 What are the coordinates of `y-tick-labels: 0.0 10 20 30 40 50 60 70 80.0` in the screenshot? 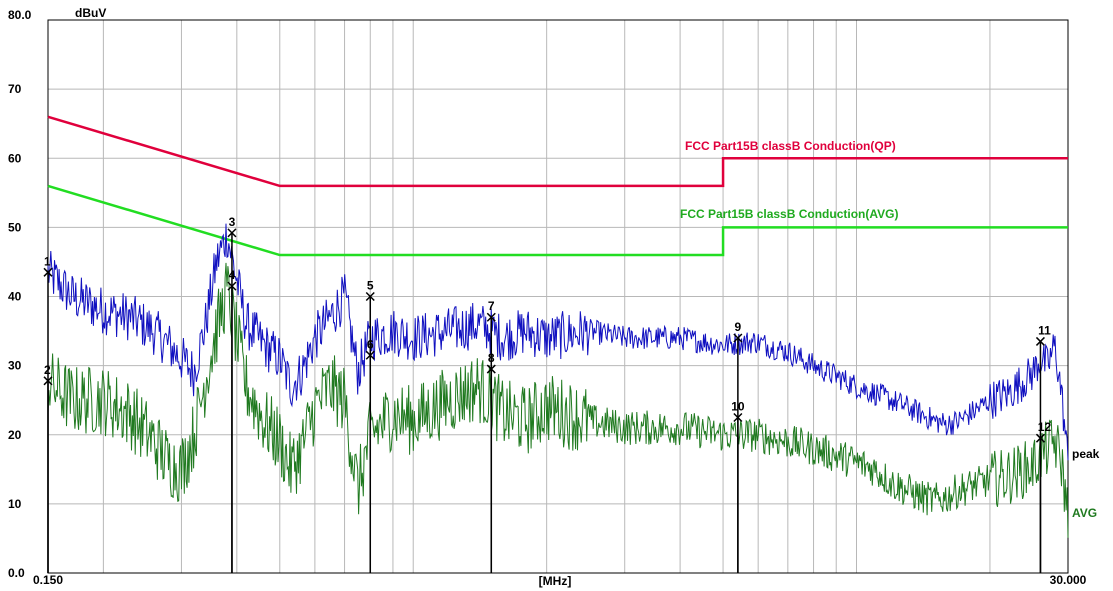 It's located at (20, 294).